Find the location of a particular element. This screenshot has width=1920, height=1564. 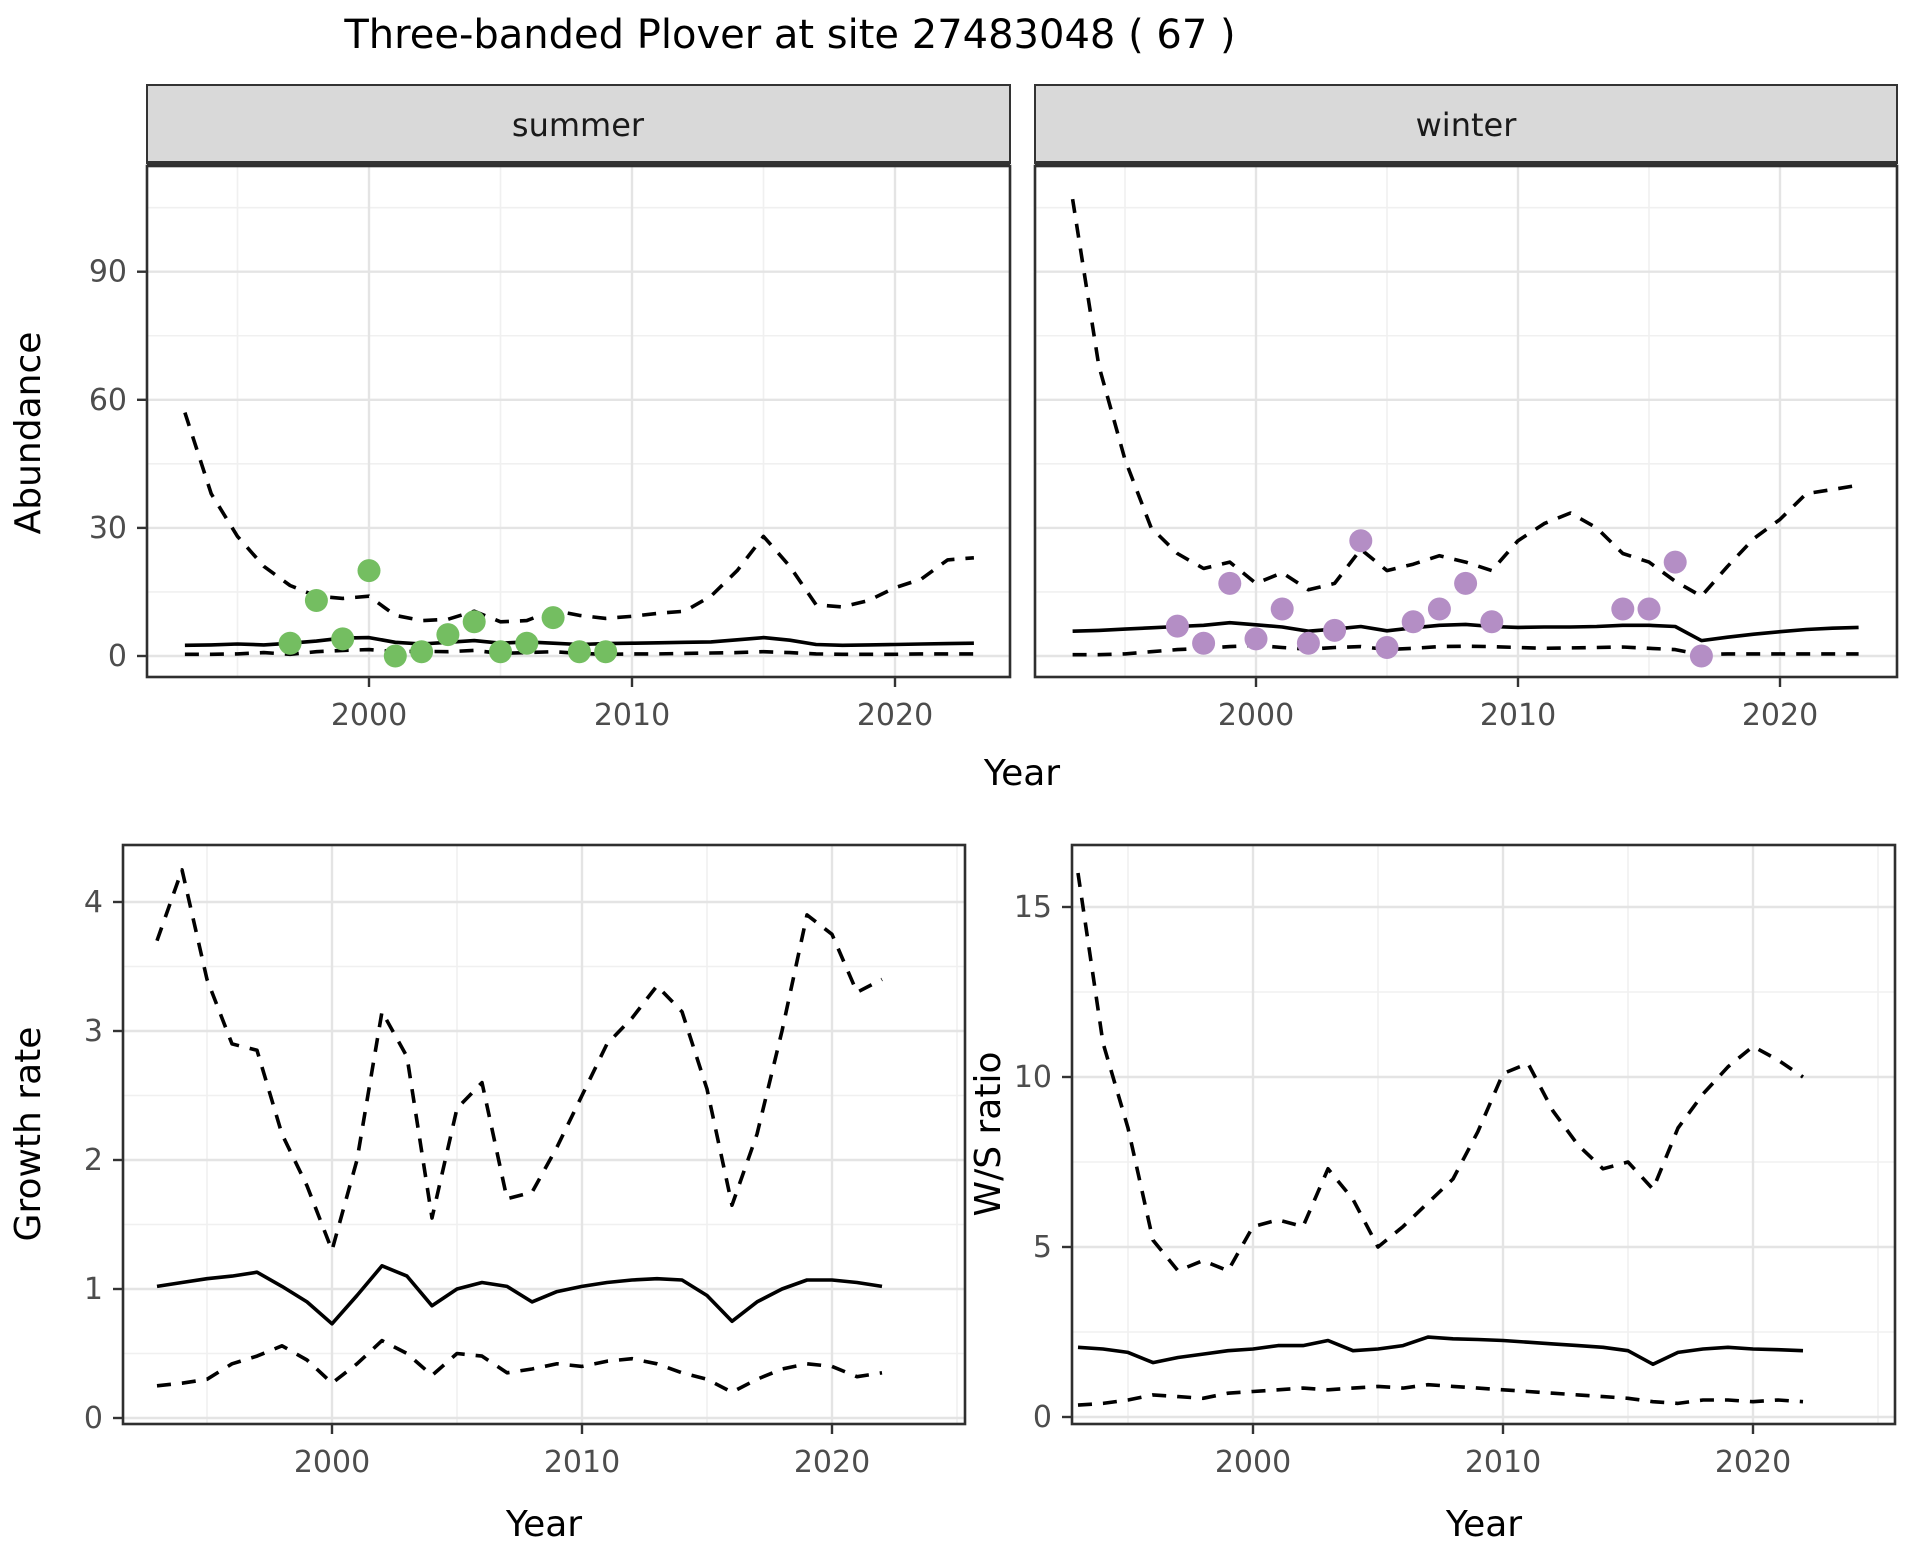

facet-strip-summer: summer is located at coordinates (578, 124).